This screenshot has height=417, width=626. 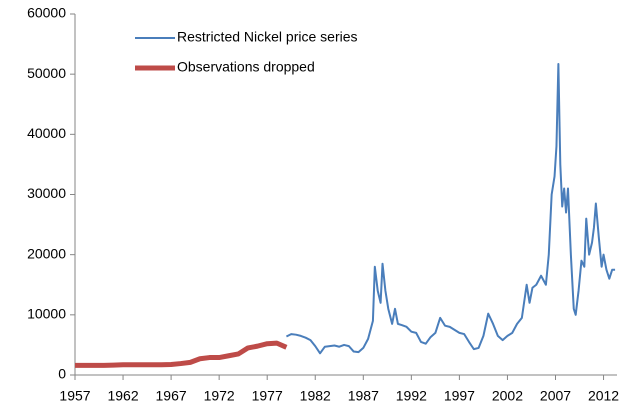 I want to click on x-tick-label: 1997, so click(x=459, y=396).